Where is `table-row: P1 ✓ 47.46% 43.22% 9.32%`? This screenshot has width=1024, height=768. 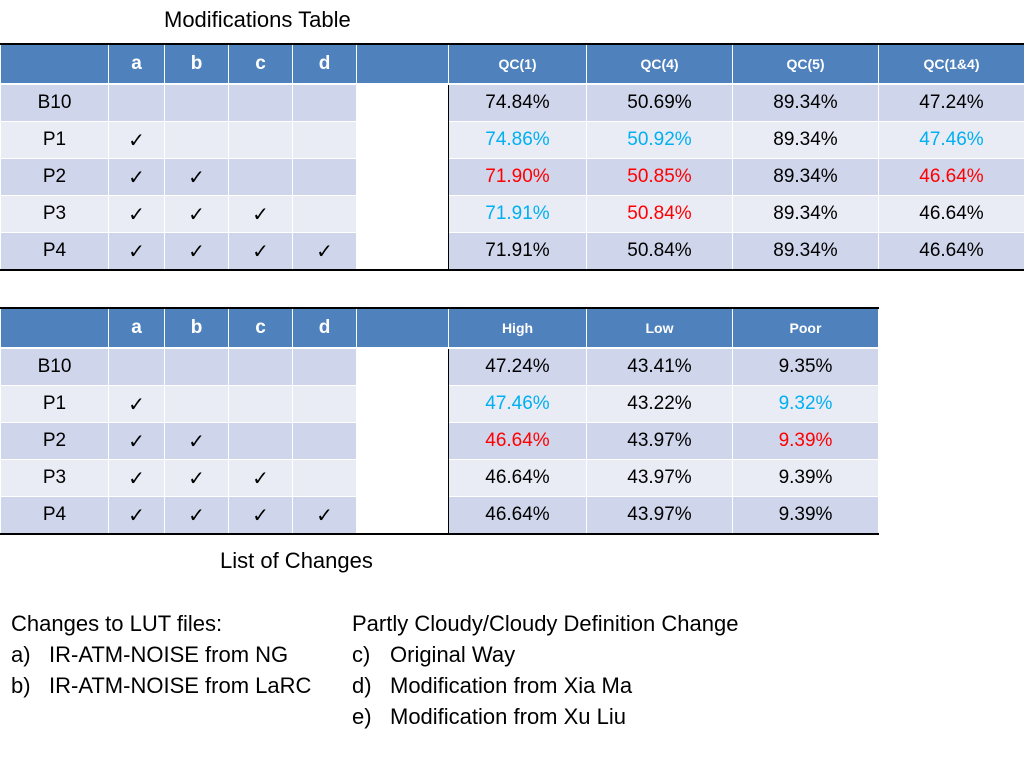
table-row: P1 ✓ 47.46% 43.22% 9.32% is located at coordinates (439, 404).